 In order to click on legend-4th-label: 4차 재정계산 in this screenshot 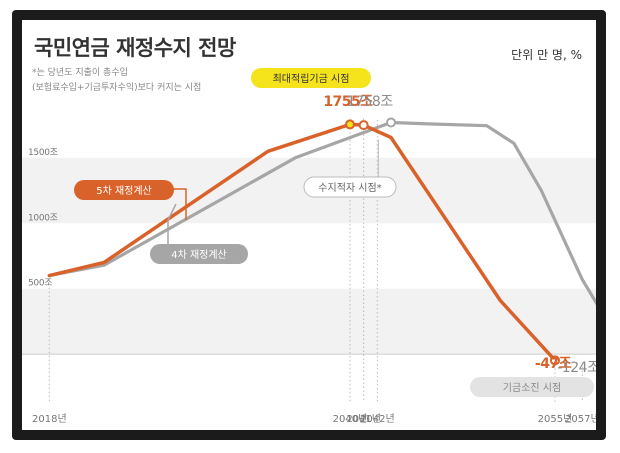, I will do `click(199, 255)`.